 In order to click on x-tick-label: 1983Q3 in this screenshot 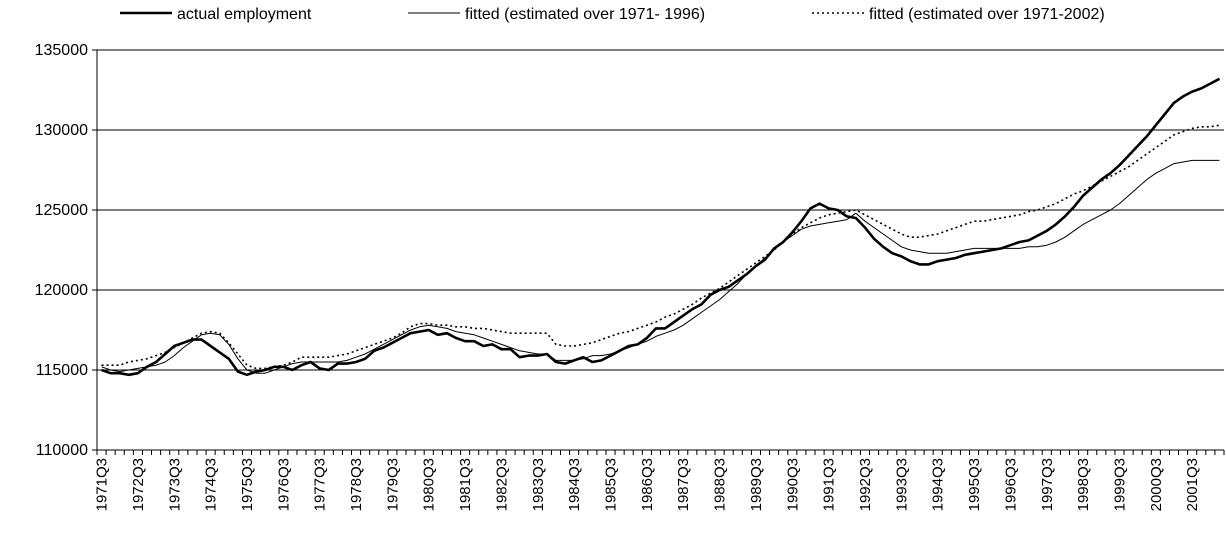, I will do `click(538, 484)`.